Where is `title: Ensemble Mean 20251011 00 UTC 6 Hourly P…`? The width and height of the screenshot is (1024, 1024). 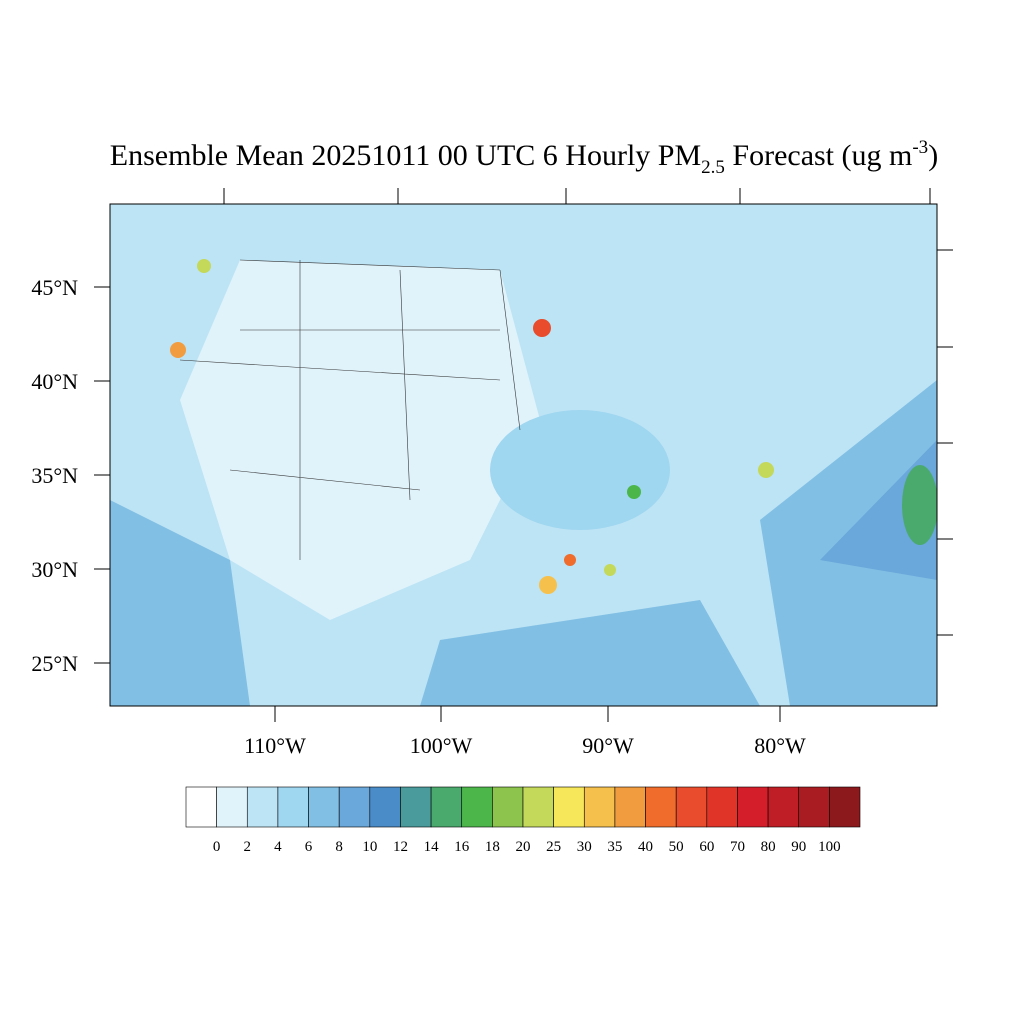 title: Ensemble Mean 20251011 00 UTC 6 Hourly P… is located at coordinates (524, 157).